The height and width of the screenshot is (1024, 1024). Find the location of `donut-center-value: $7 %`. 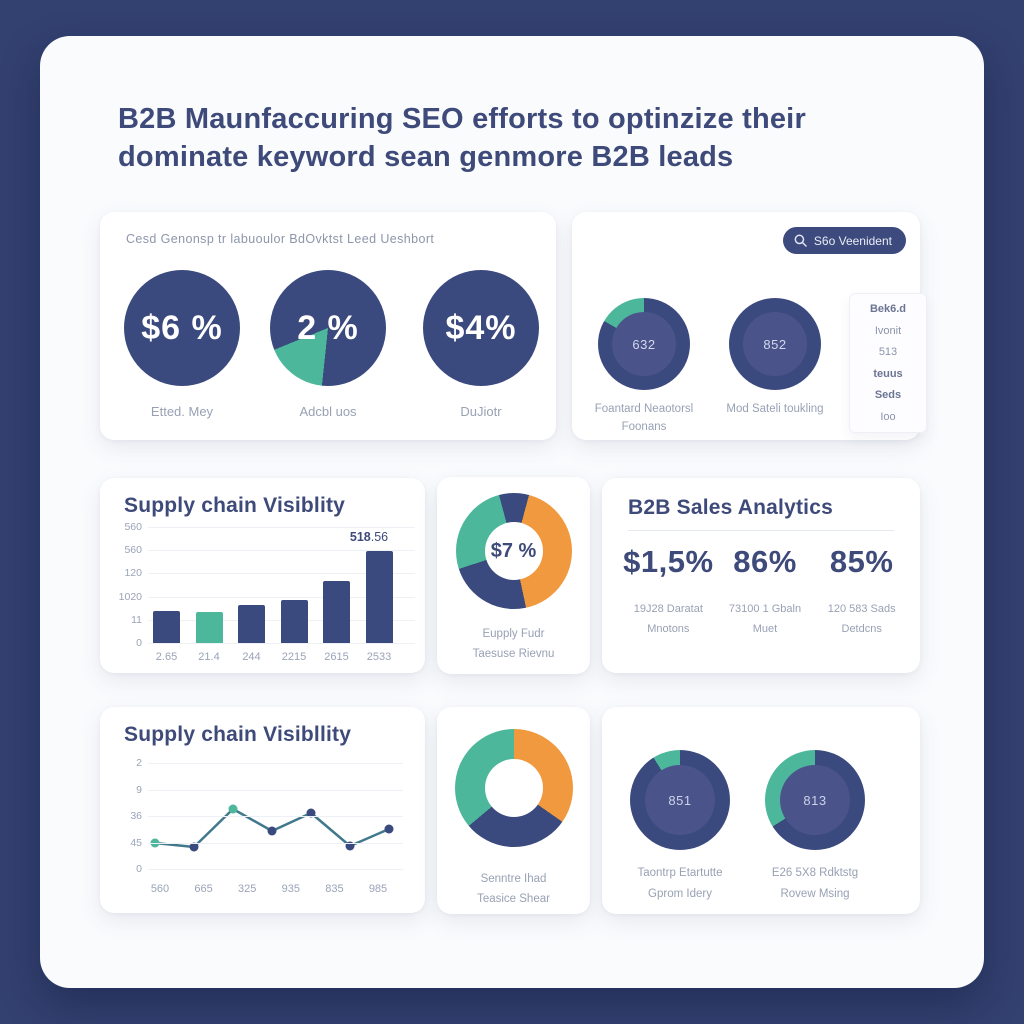

donut-center-value: $7 % is located at coordinates (513, 551).